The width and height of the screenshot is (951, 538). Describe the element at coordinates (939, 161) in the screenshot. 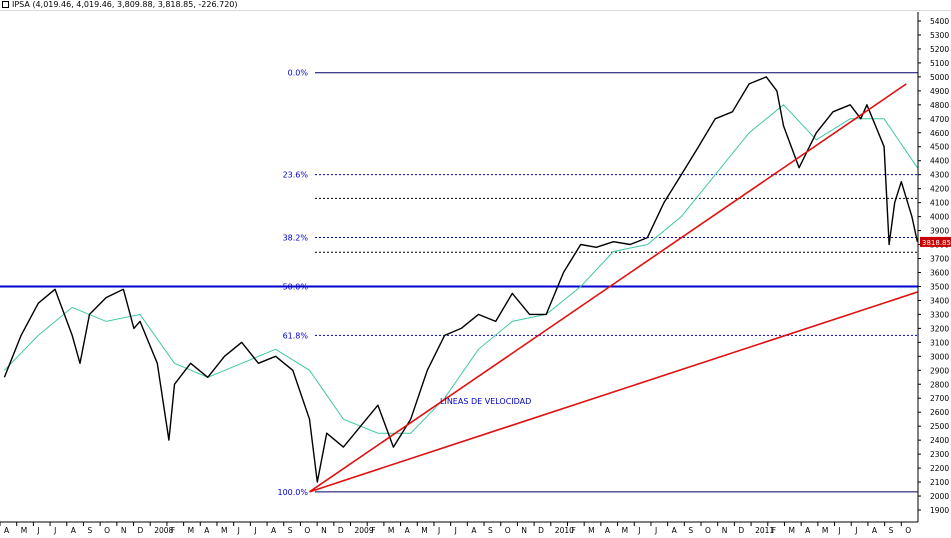

I see `y-tick-label: 4400` at that location.